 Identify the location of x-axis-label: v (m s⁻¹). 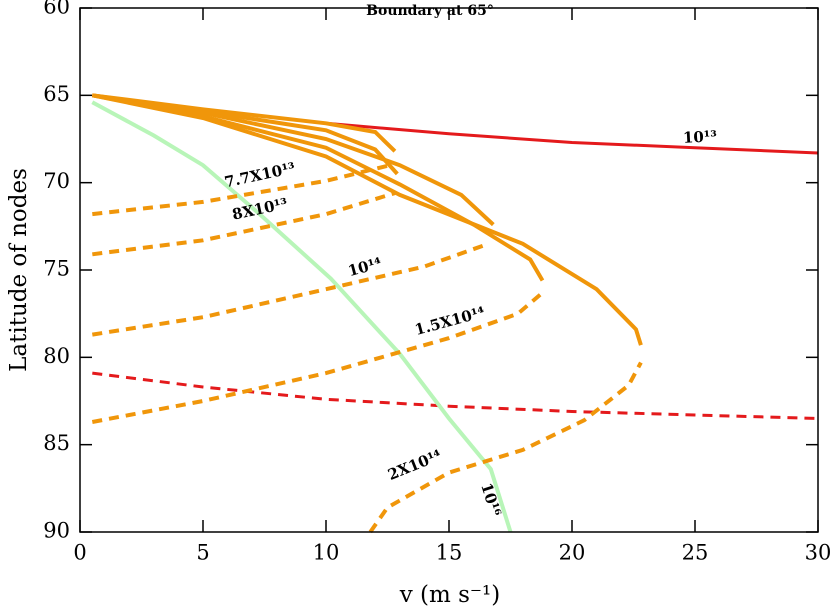
(450, 595).